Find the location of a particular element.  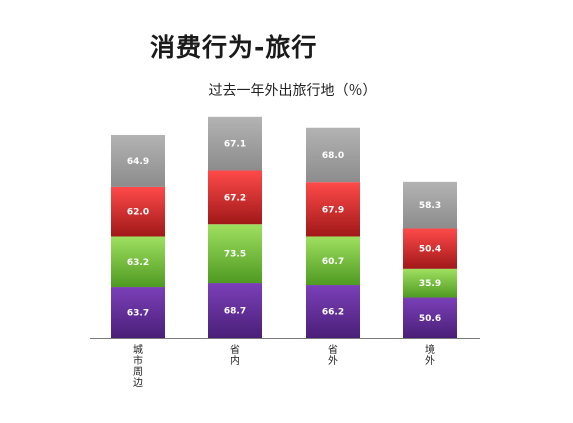

data-label: 63.7 is located at coordinates (138, 314).